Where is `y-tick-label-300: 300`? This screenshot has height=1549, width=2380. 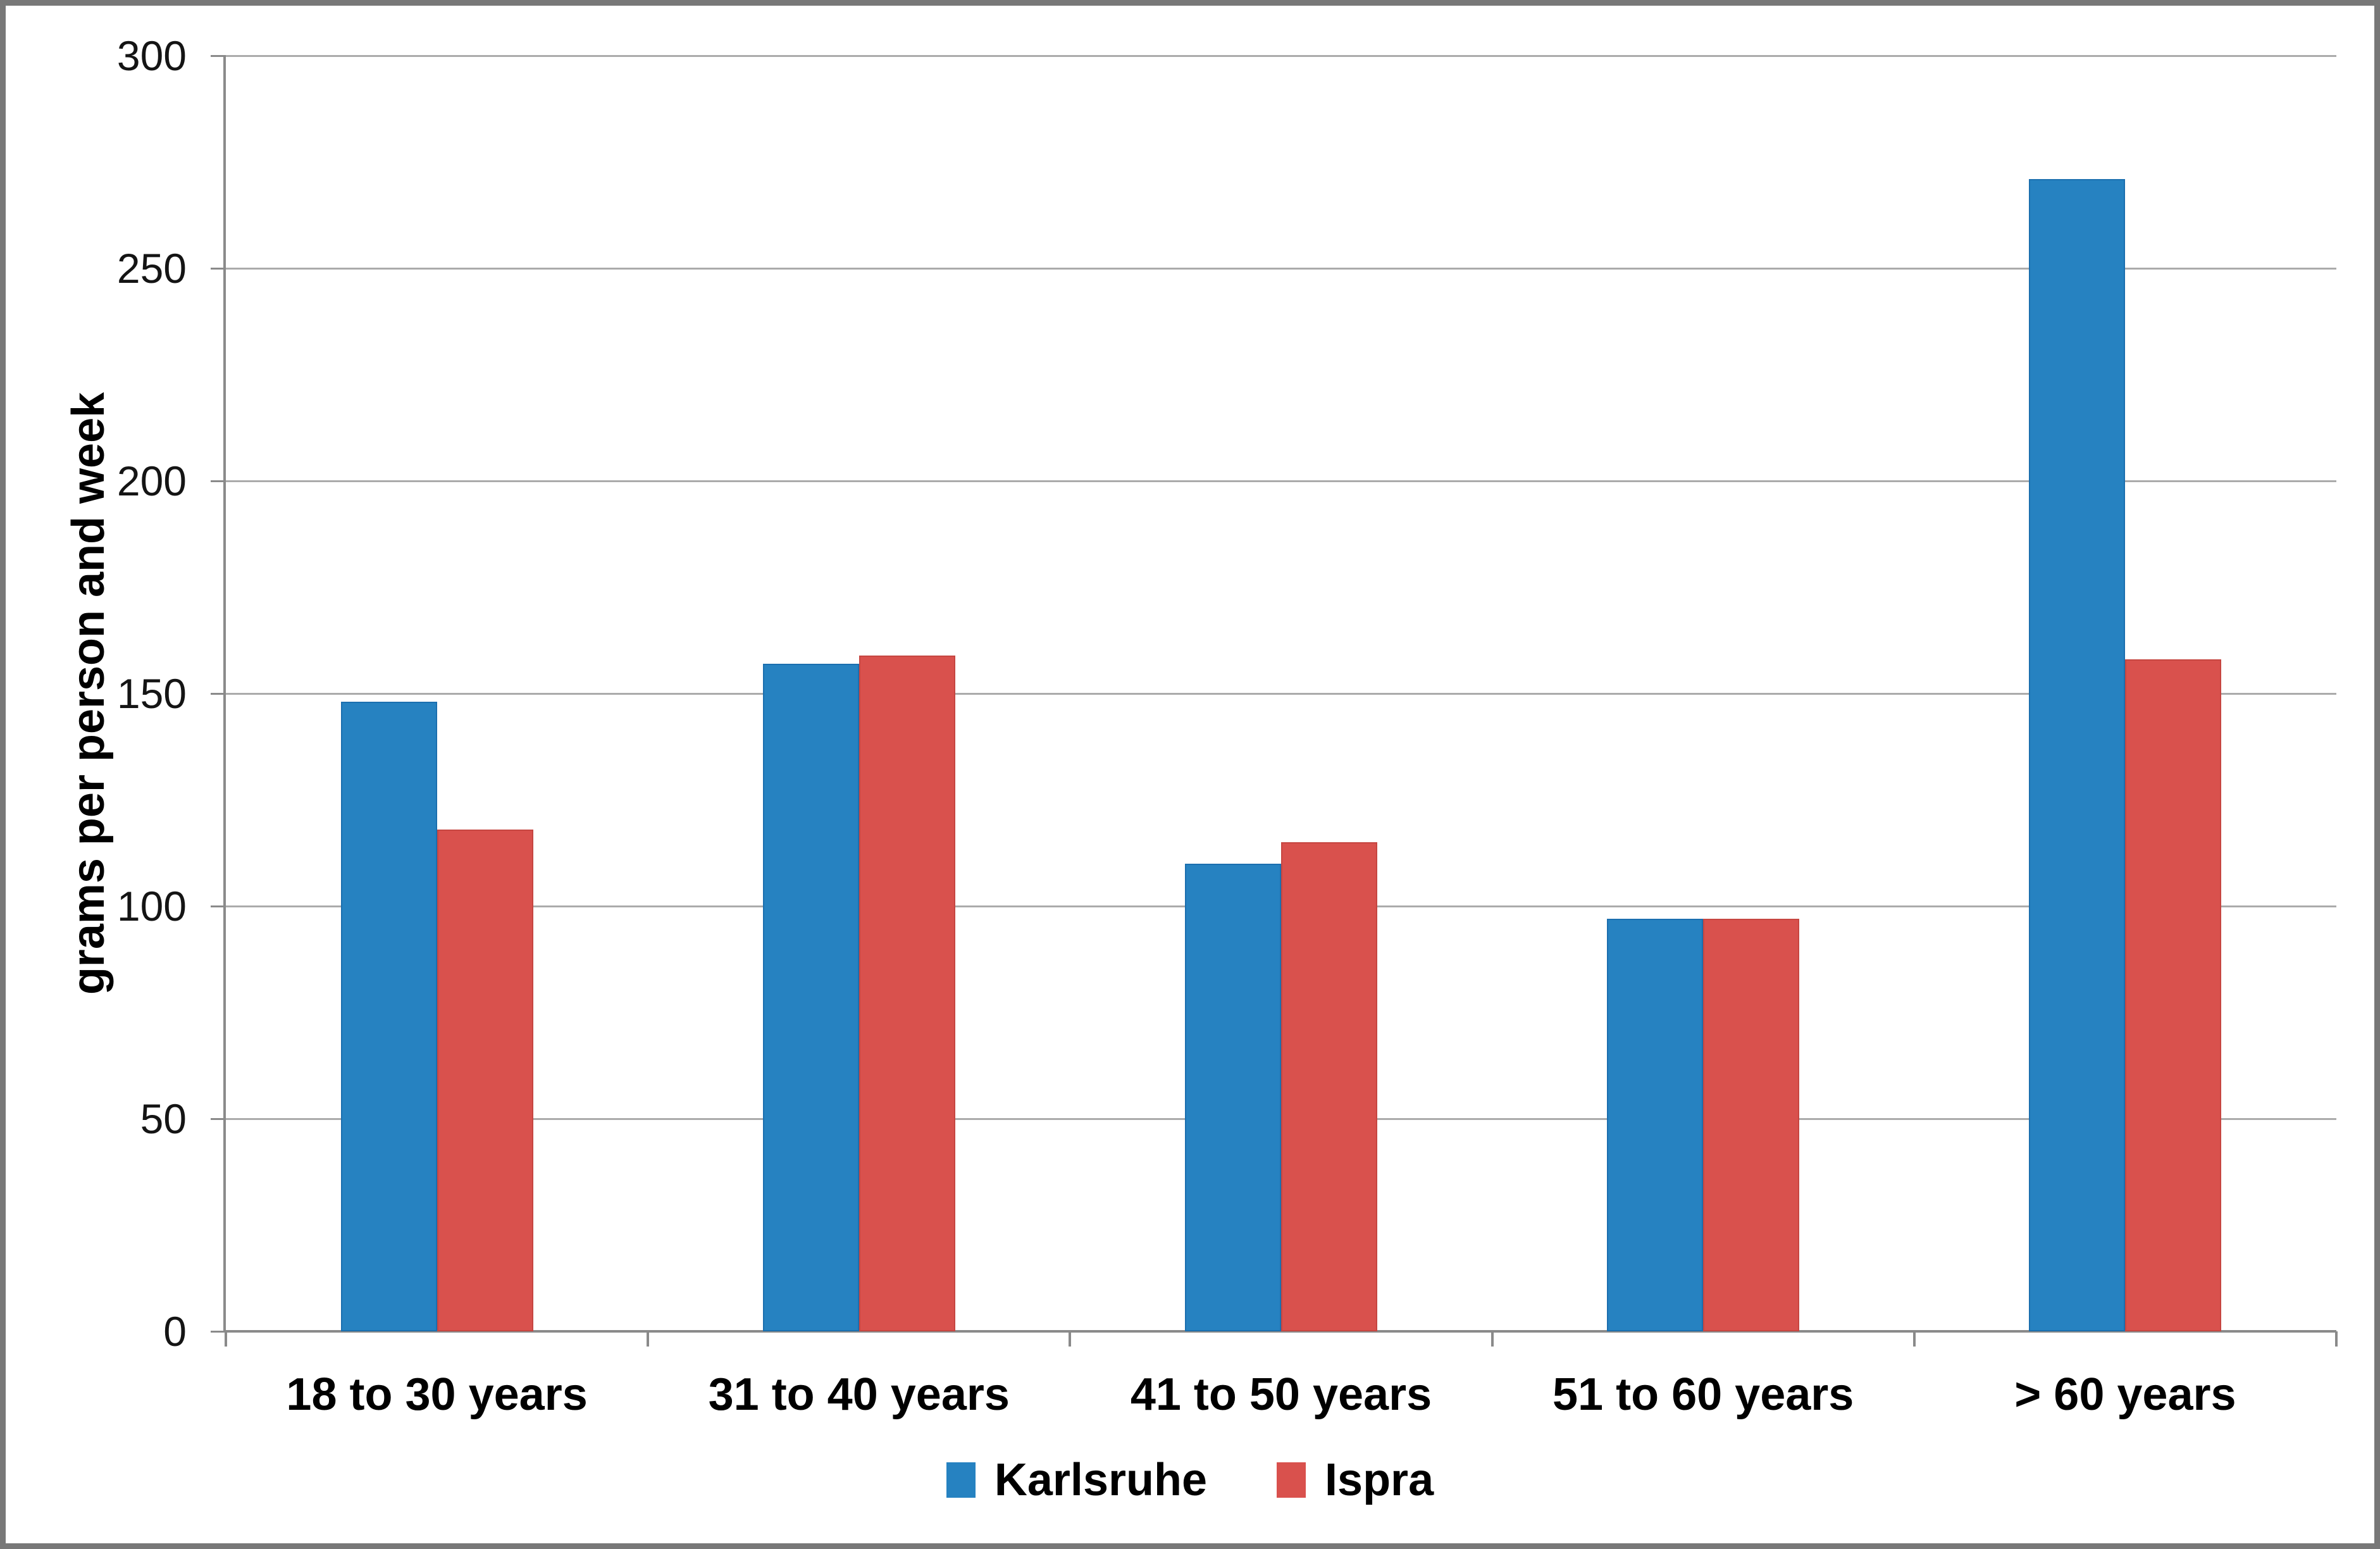 y-tick-label-300: 300 is located at coordinates (151, 55).